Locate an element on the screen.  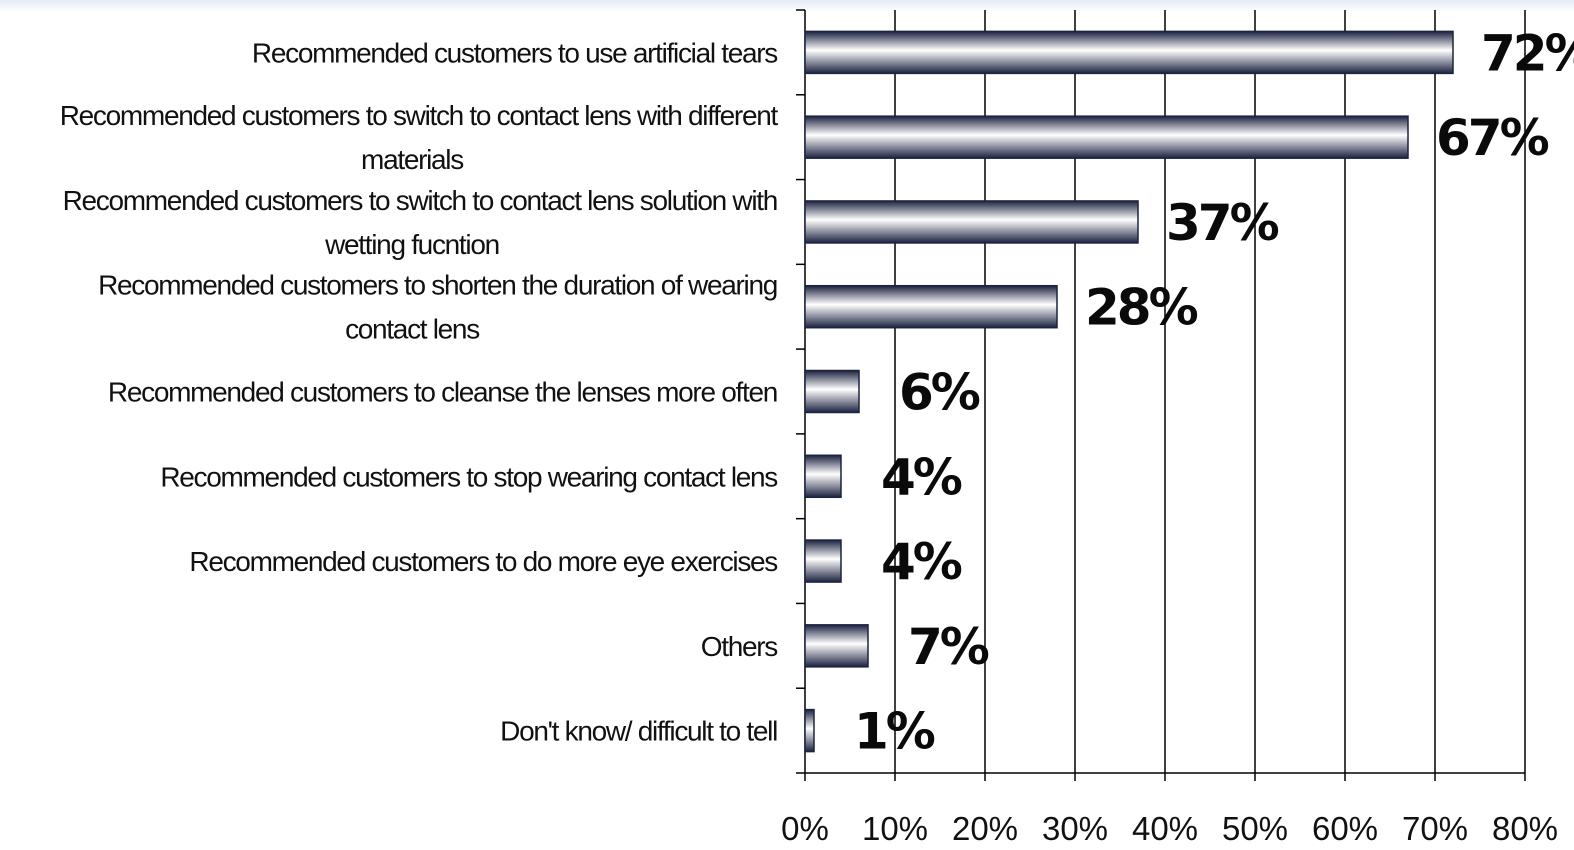
value-label: 7% is located at coordinates (948, 647).